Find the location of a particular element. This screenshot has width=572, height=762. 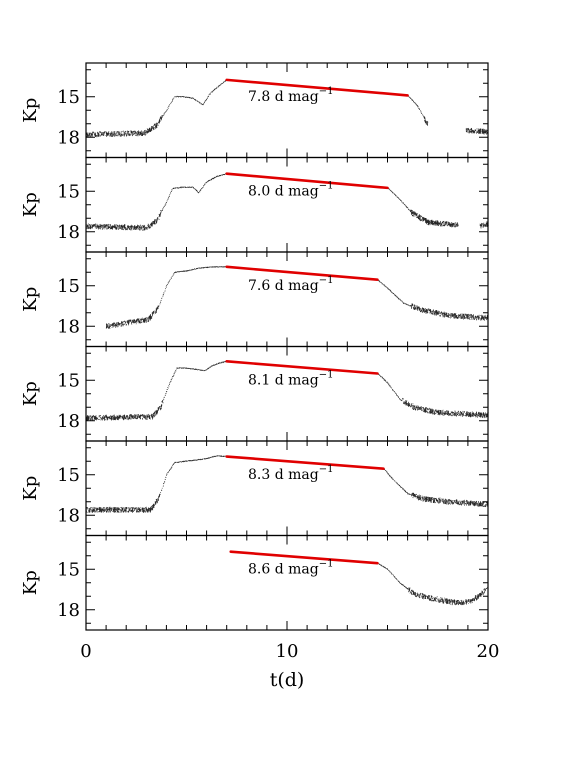

panel-6: 15 18 Kp 8.6 d mag−1 is located at coordinates (254, 582).